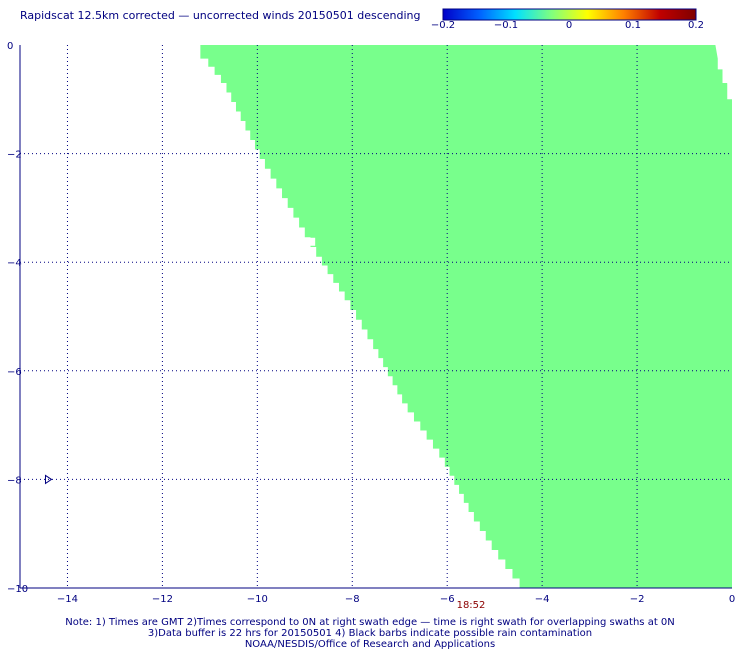 This screenshot has width=740, height=650. Describe the element at coordinates (17, 589) in the screenshot. I see `y-tick-label: −10` at that location.